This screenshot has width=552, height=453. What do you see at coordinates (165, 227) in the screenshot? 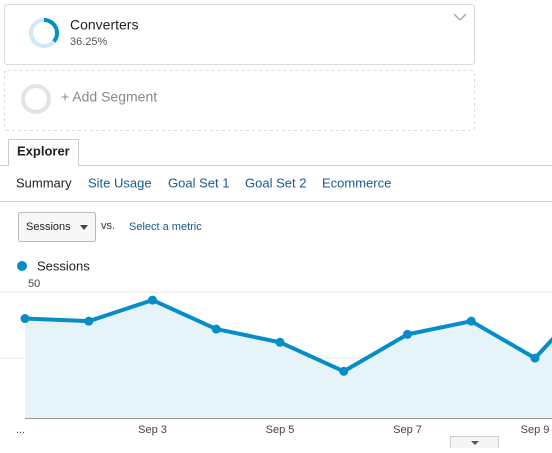
I see `select-metric: Select a metric` at bounding box center [165, 227].